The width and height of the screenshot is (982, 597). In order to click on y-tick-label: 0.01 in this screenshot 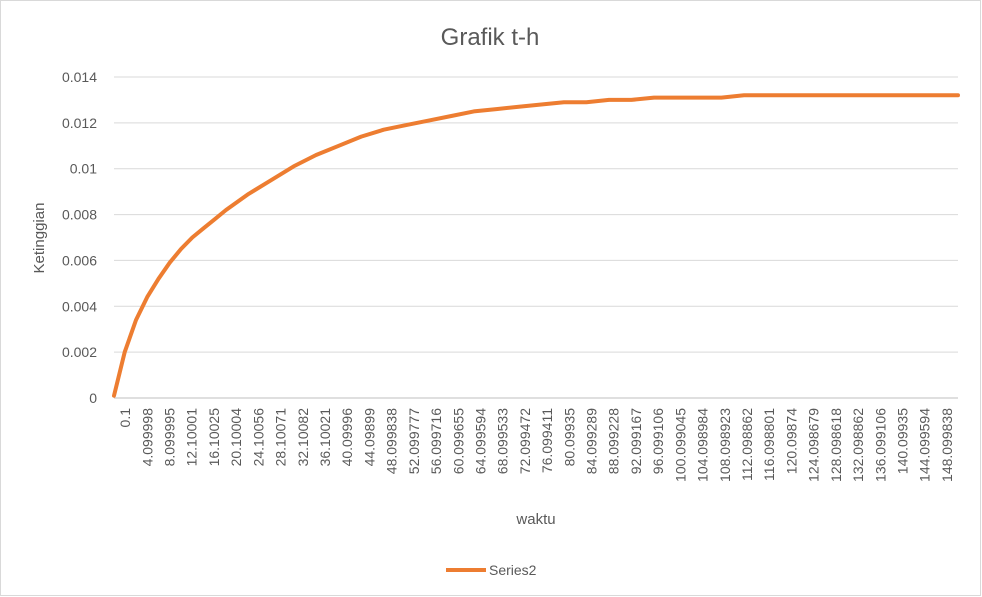, I will do `click(83, 169)`.